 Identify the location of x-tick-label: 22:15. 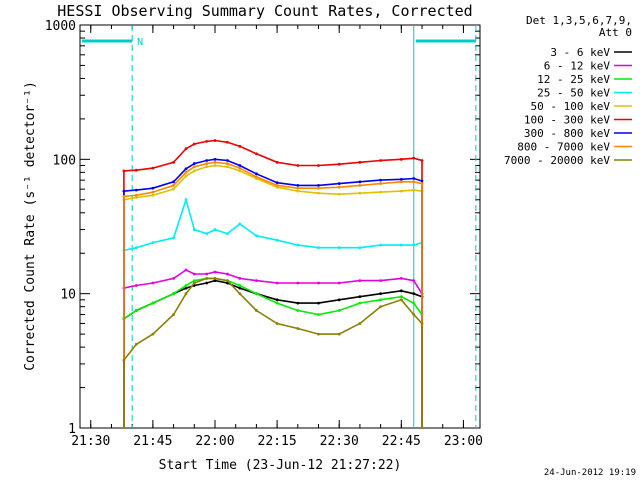
(277, 441).